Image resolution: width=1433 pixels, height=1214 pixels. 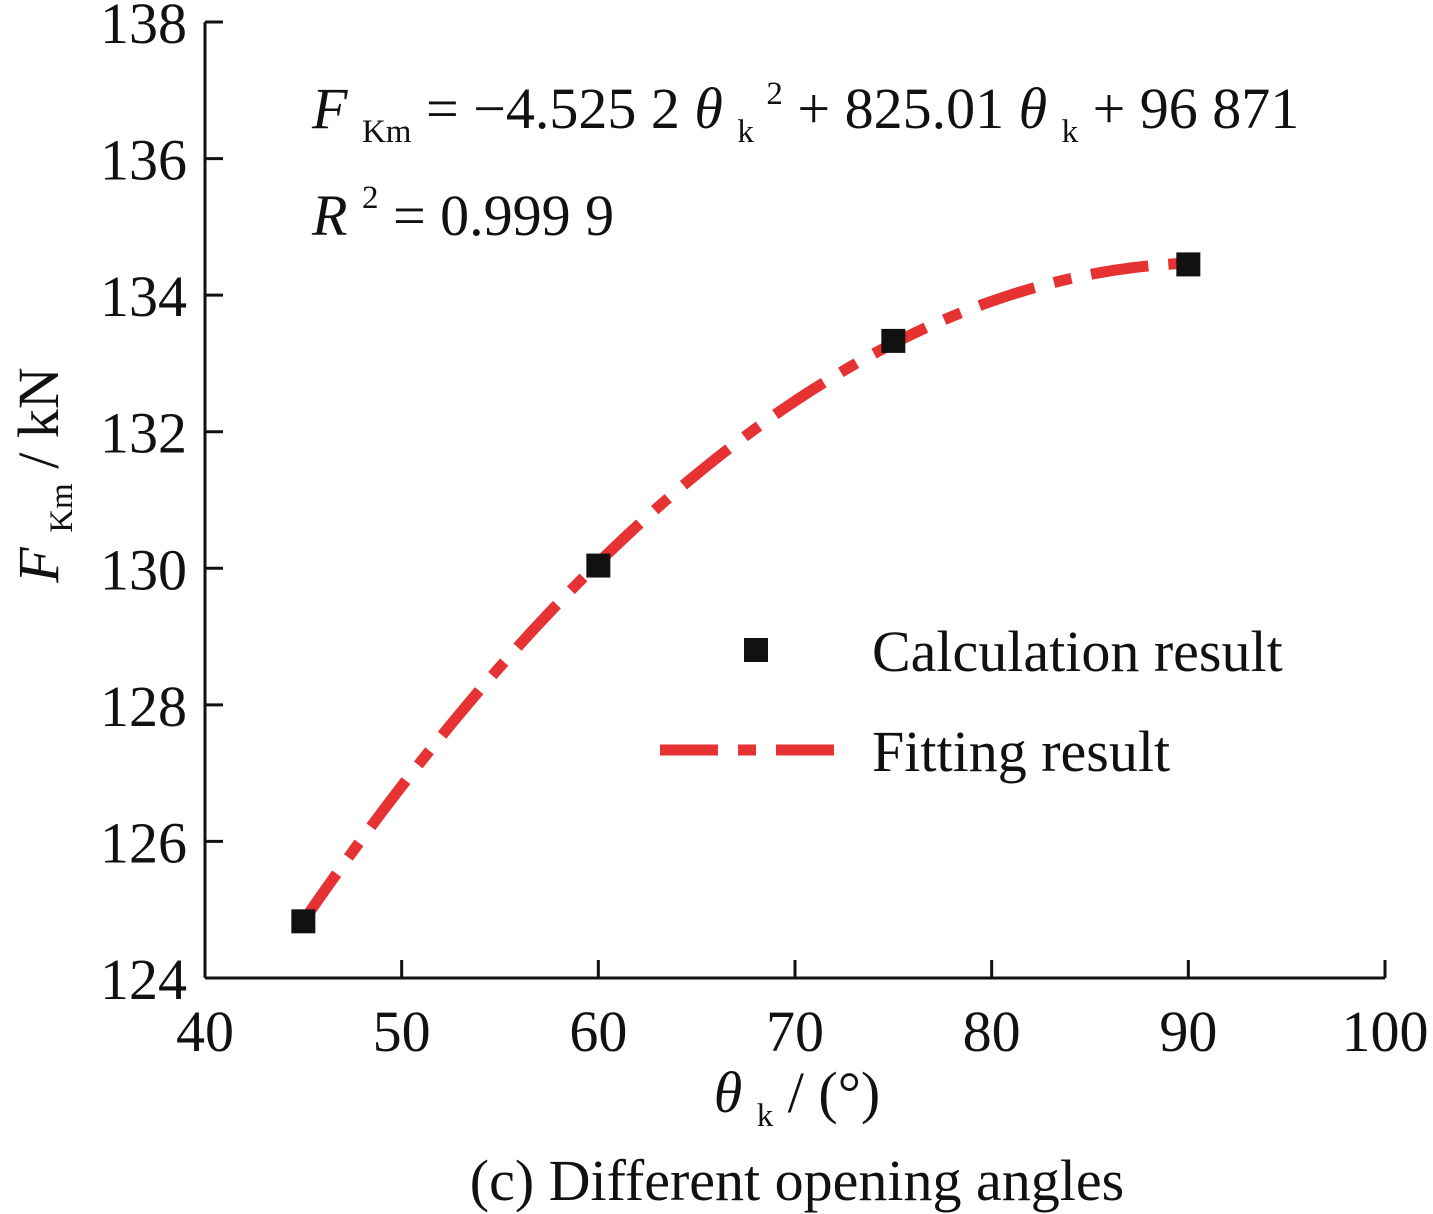 What do you see at coordinates (143, 842) in the screenshot?
I see `y-tick-label-1: 126` at bounding box center [143, 842].